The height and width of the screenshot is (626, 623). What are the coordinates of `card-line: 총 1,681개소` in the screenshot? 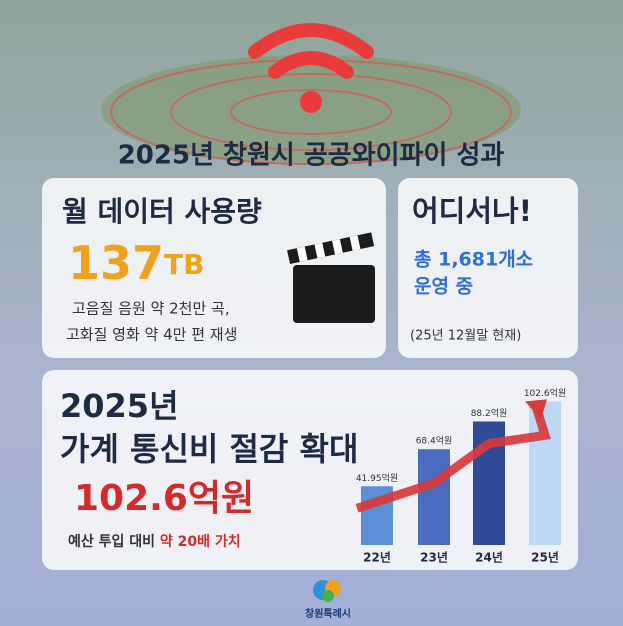 It's located at (473, 260).